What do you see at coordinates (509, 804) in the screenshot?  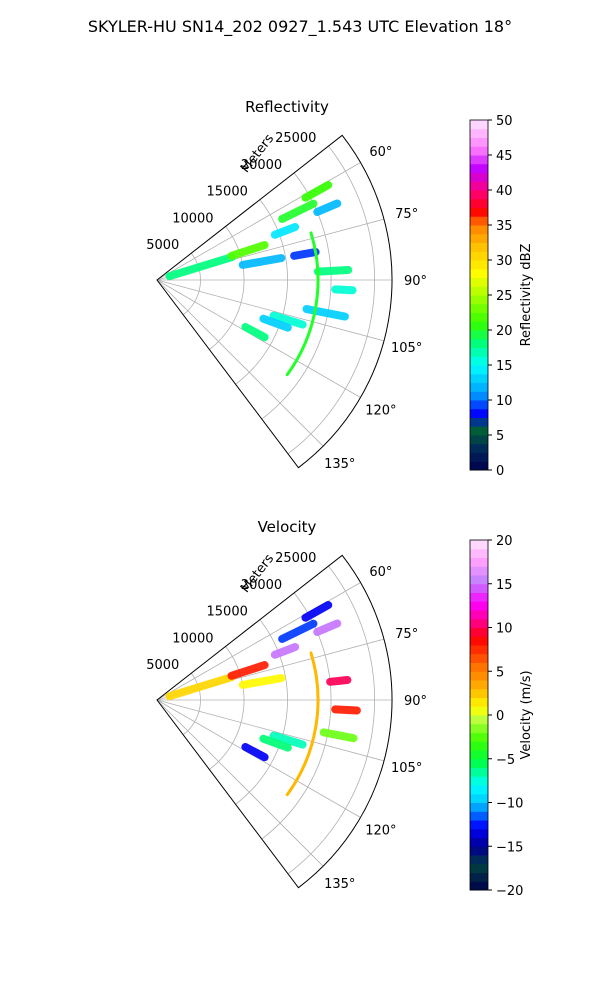 I see `colorbar-tick-label: −10` at bounding box center [509, 804].